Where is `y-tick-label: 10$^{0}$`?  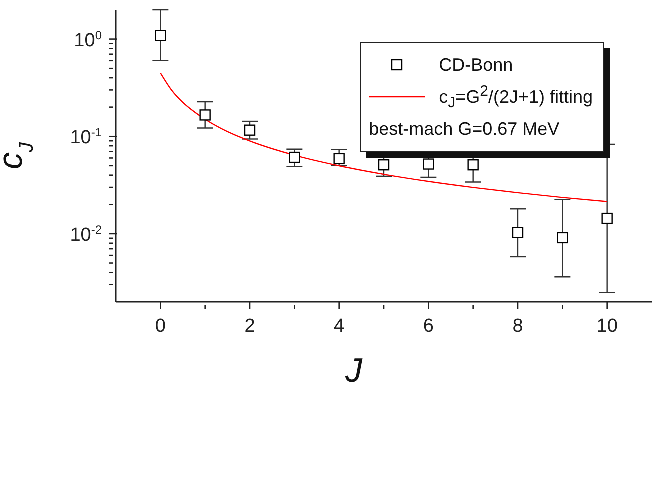 y-tick-label: 10$^{0}$ is located at coordinates (88, 40).